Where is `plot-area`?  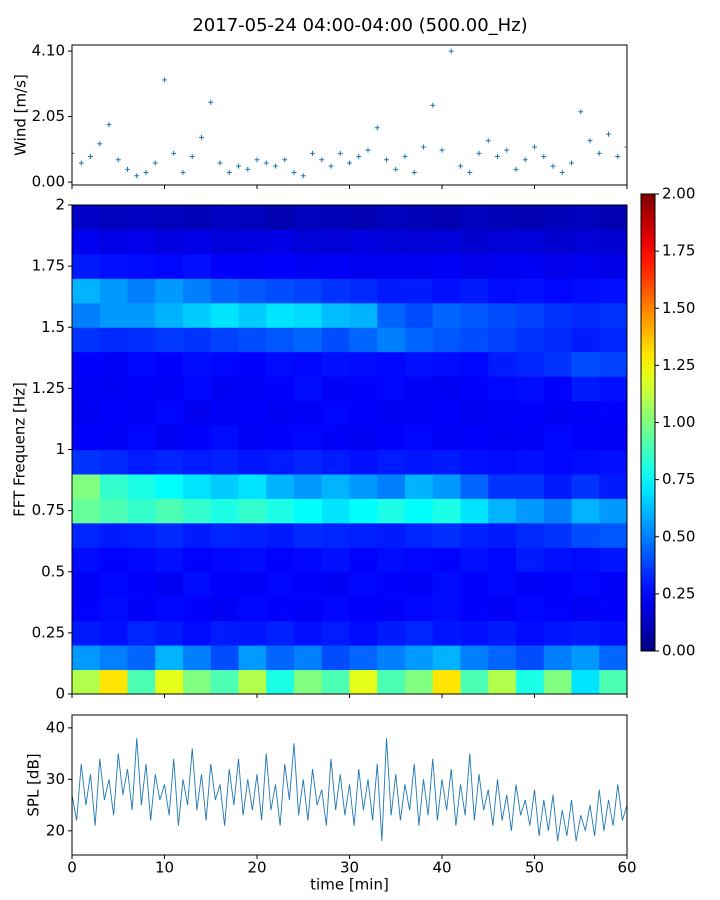 plot-area is located at coordinates (349, 790).